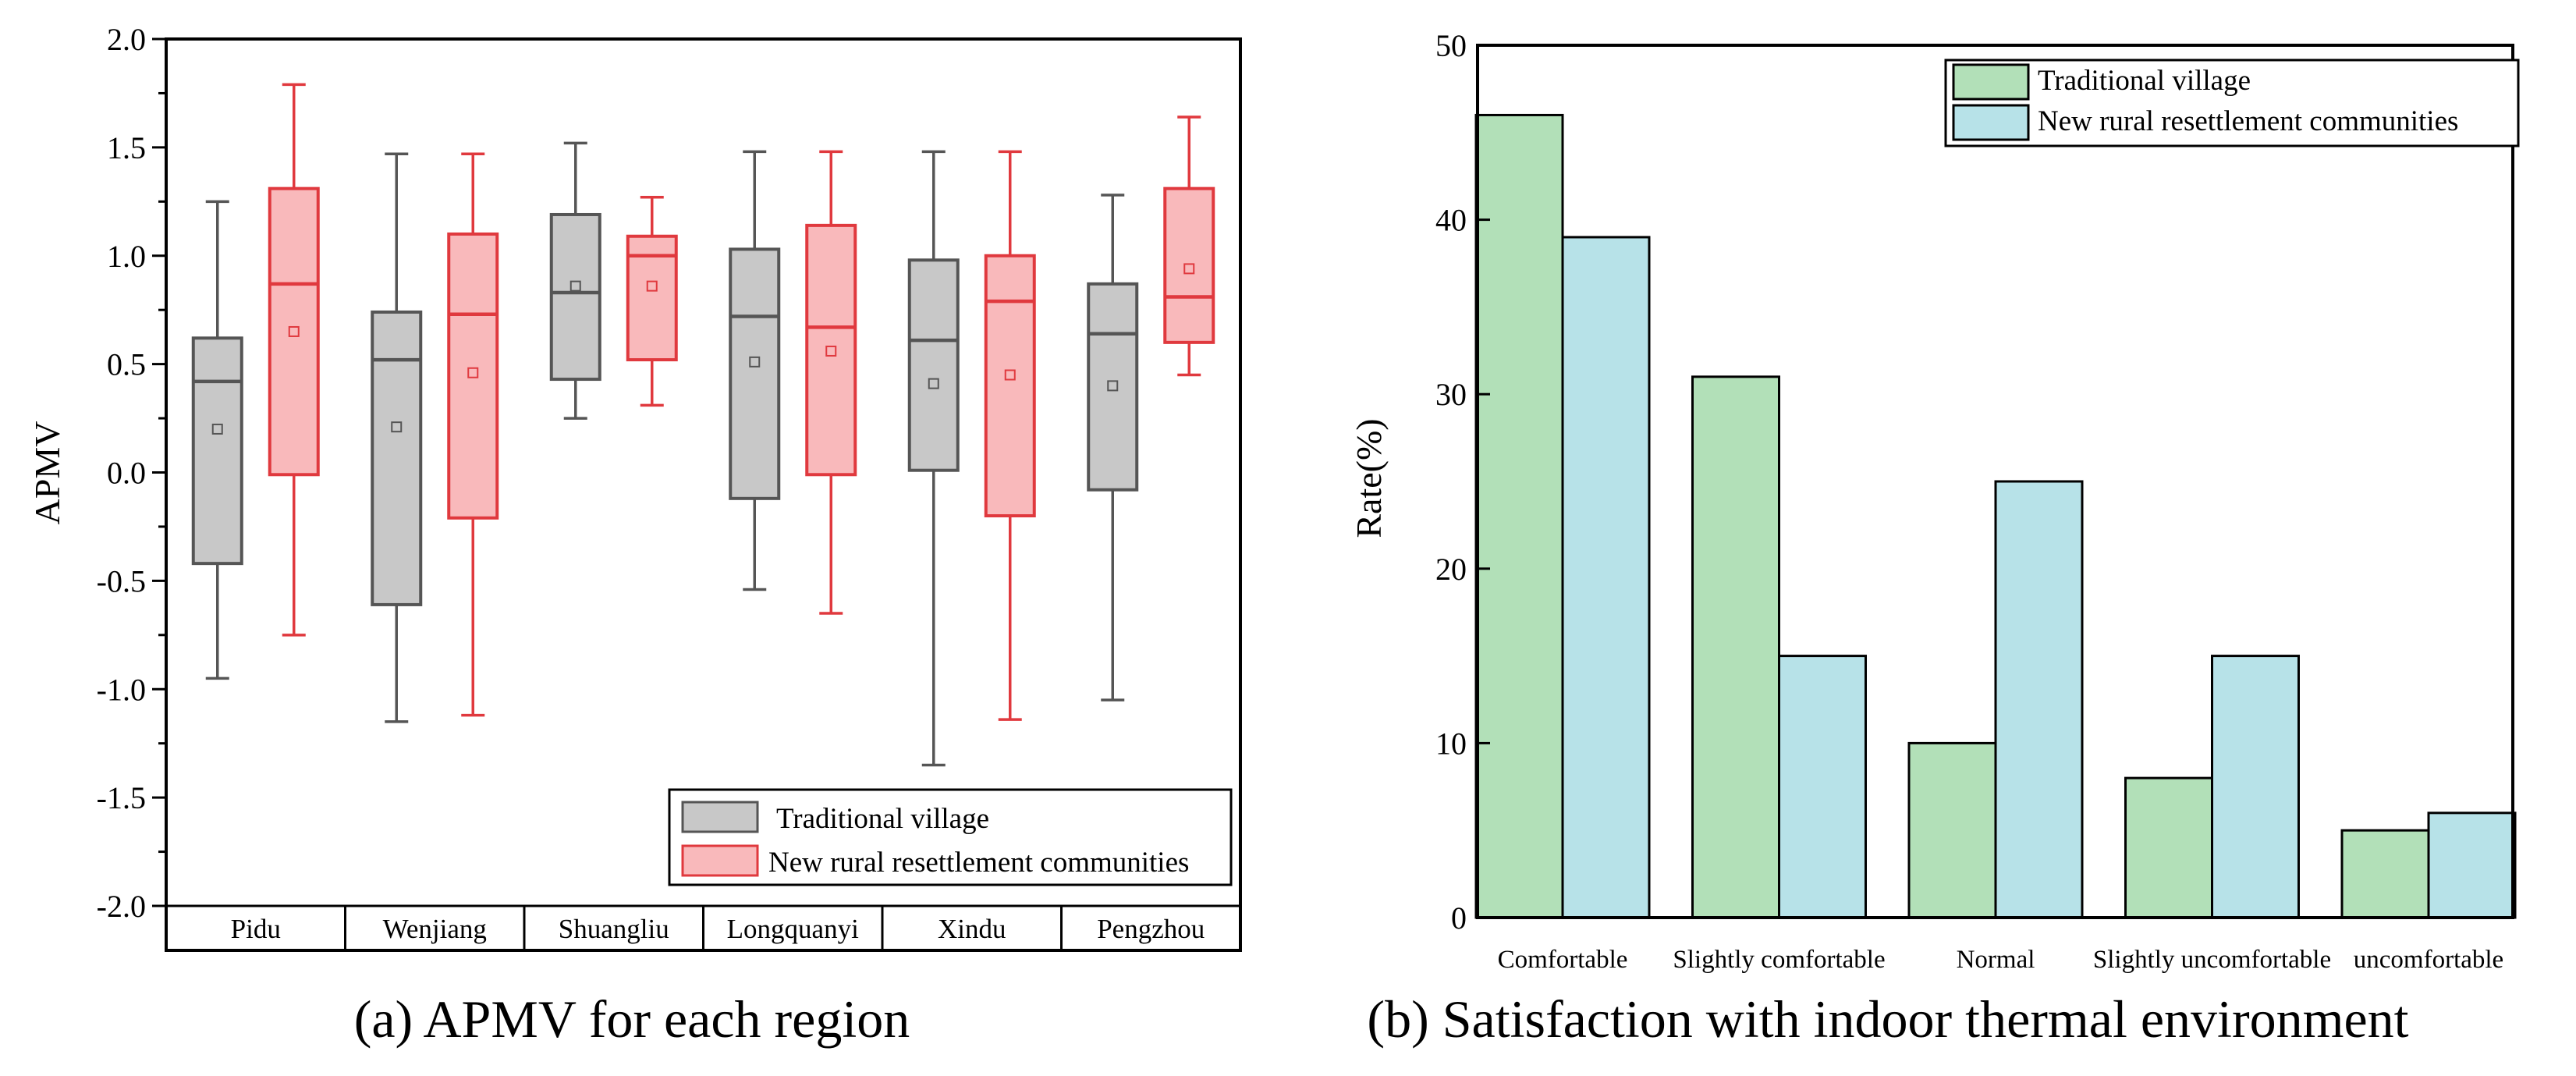 This screenshot has height=1076, width=2576. Describe the element at coordinates (1451, 569) in the screenshot. I see `y-tick-label: 20` at that location.